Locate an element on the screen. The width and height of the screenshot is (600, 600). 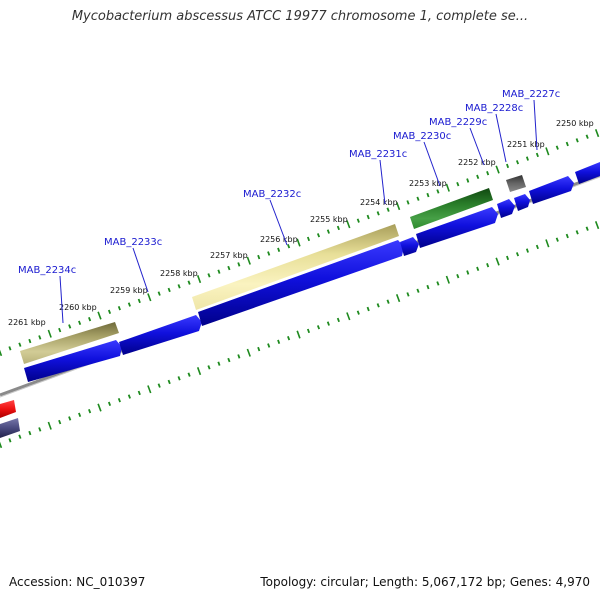
gene-label-mab-2232c: MAB_2232c is located at coordinates (272, 194).